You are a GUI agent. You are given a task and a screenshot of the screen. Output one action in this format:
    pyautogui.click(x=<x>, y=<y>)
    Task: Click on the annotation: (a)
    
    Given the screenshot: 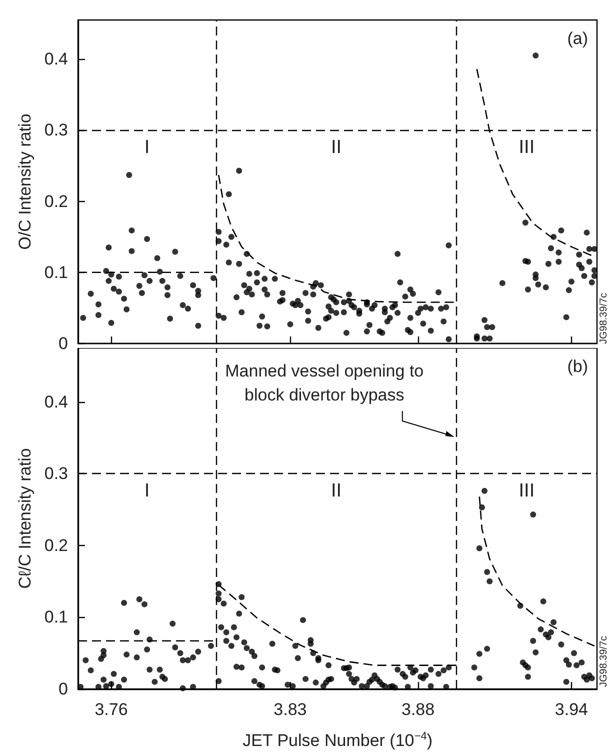 What is the action you would take?
    pyautogui.click(x=577, y=38)
    